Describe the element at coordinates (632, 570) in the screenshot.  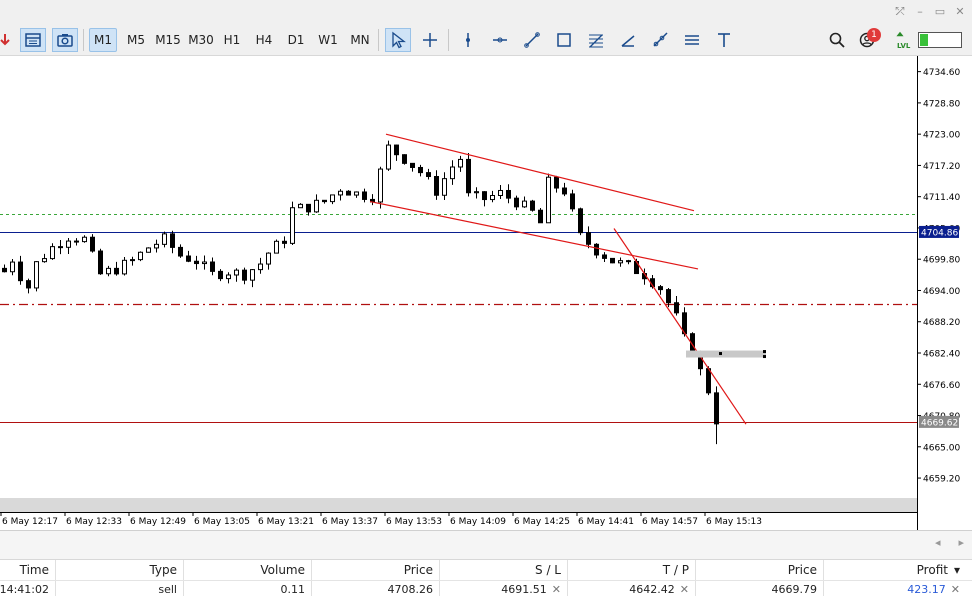
I see `col-tp: T / P` at that location.